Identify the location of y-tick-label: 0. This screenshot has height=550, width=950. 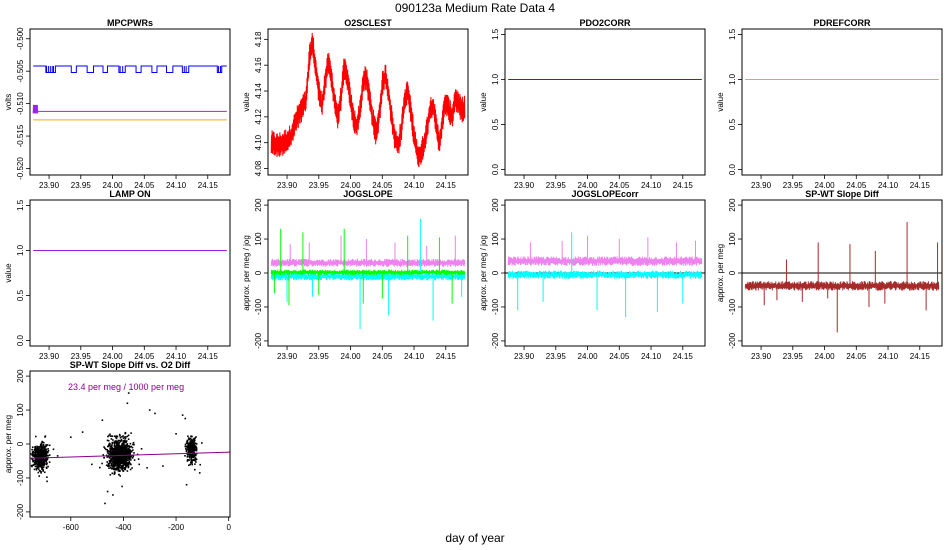
(495, 272).